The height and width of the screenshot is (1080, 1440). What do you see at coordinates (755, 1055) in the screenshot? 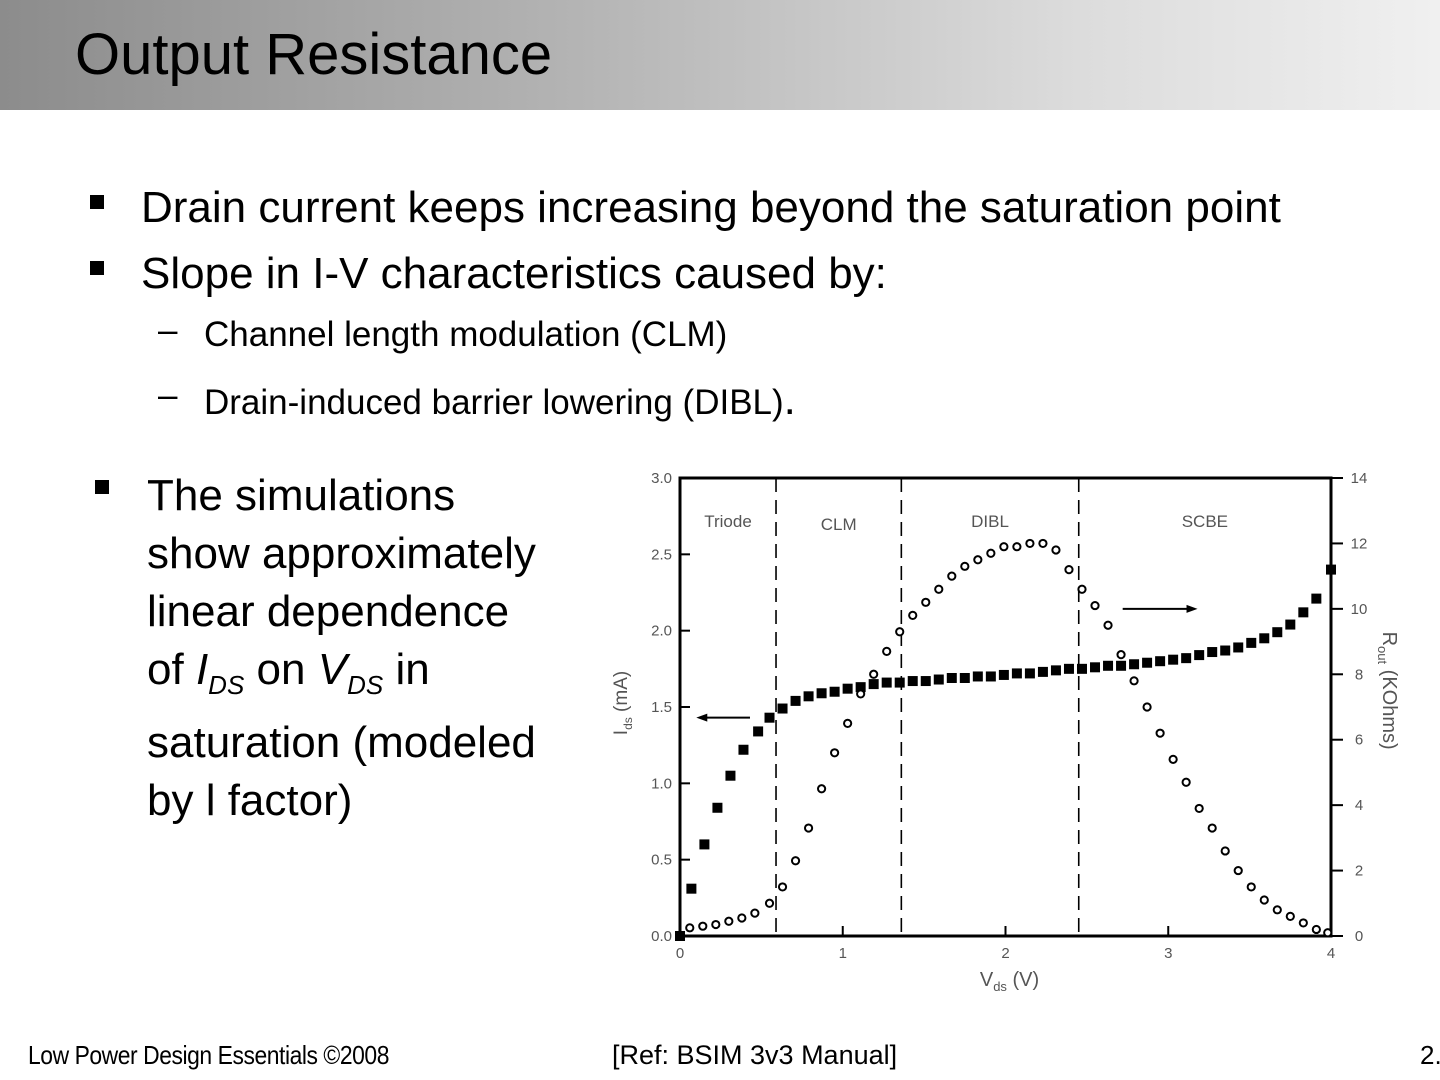
I see `footer-reference: [Ref: BSIM 3v3 Manual]` at bounding box center [755, 1055].